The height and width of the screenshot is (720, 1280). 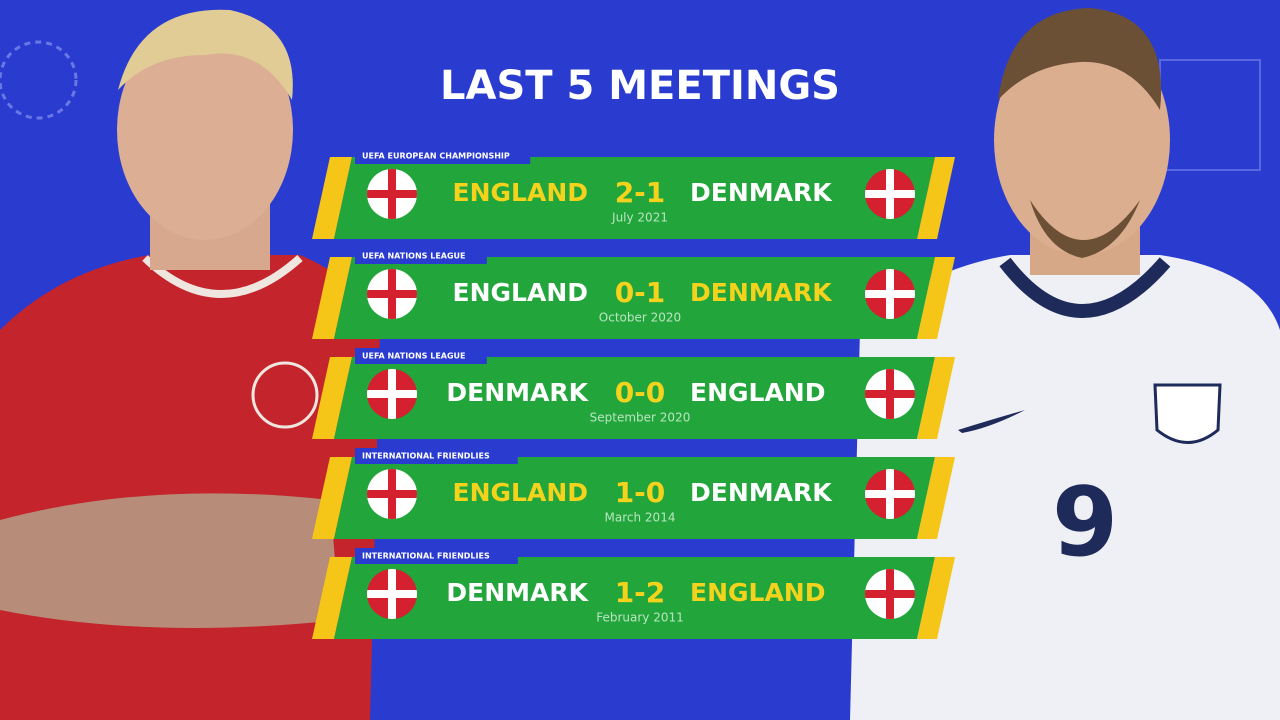 What do you see at coordinates (640, 418) in the screenshot?
I see `date: September 2020` at bounding box center [640, 418].